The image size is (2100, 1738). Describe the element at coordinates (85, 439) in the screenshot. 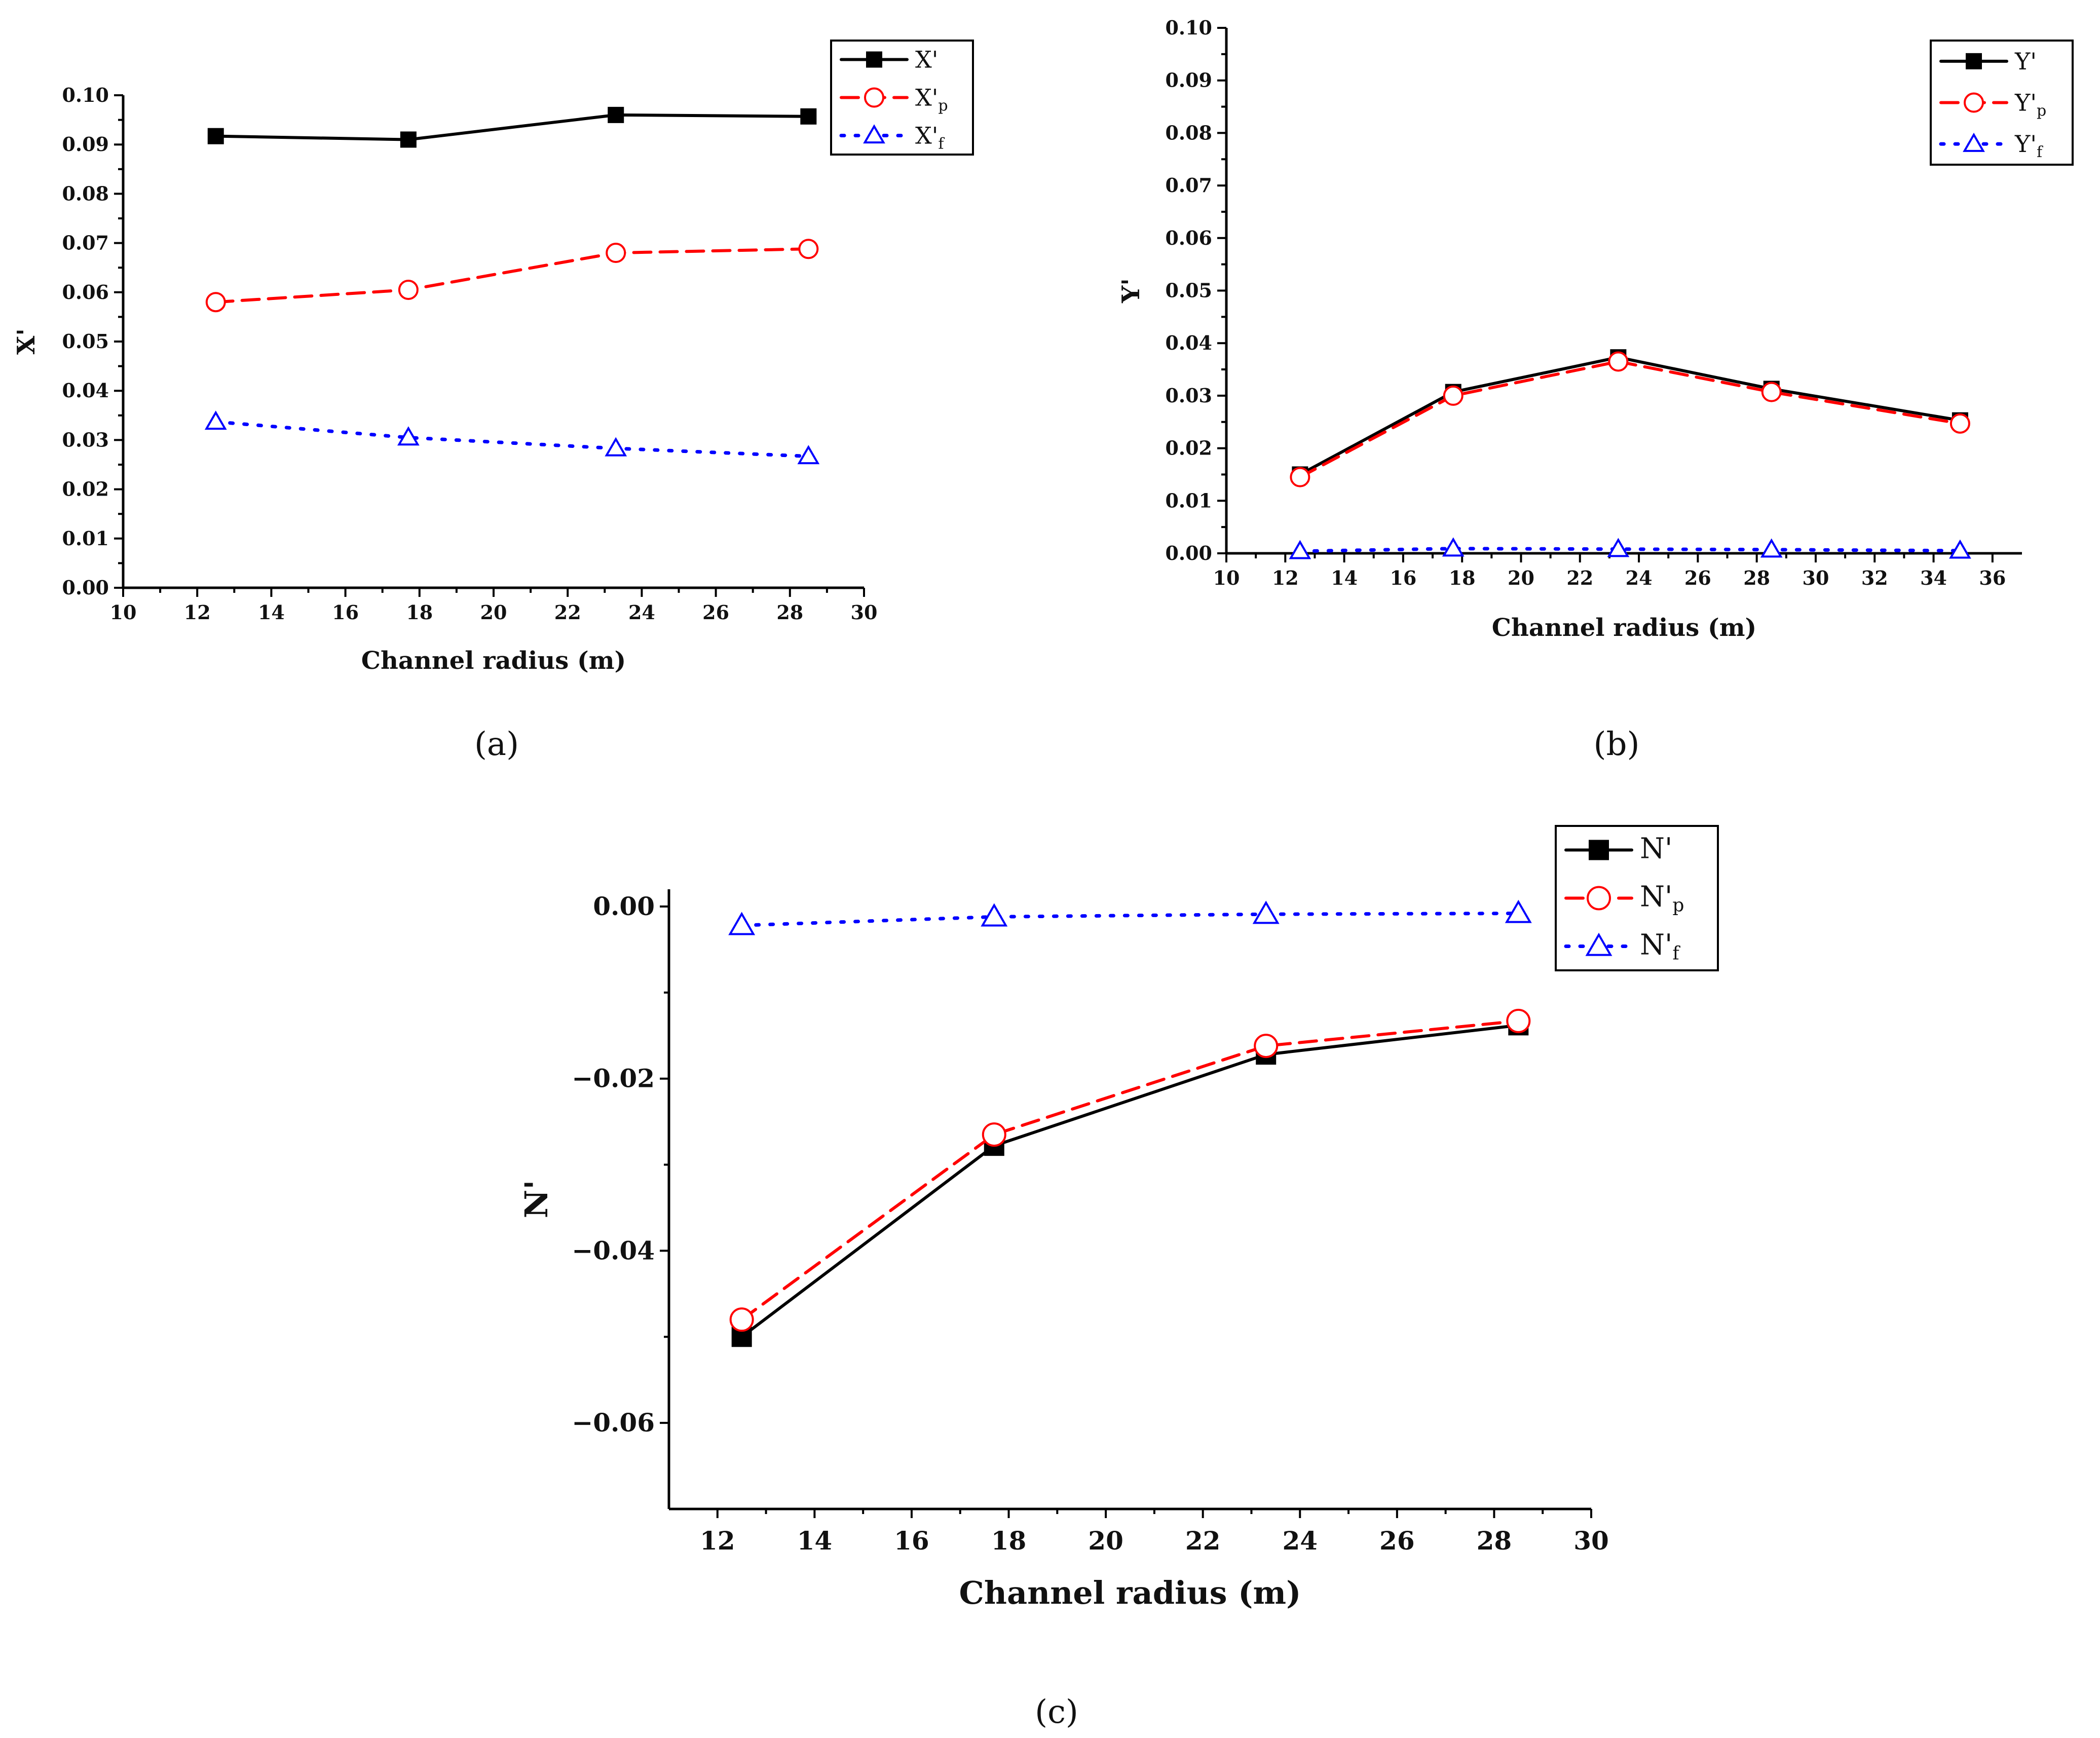

I see `y-tick-label: 0.03` at that location.